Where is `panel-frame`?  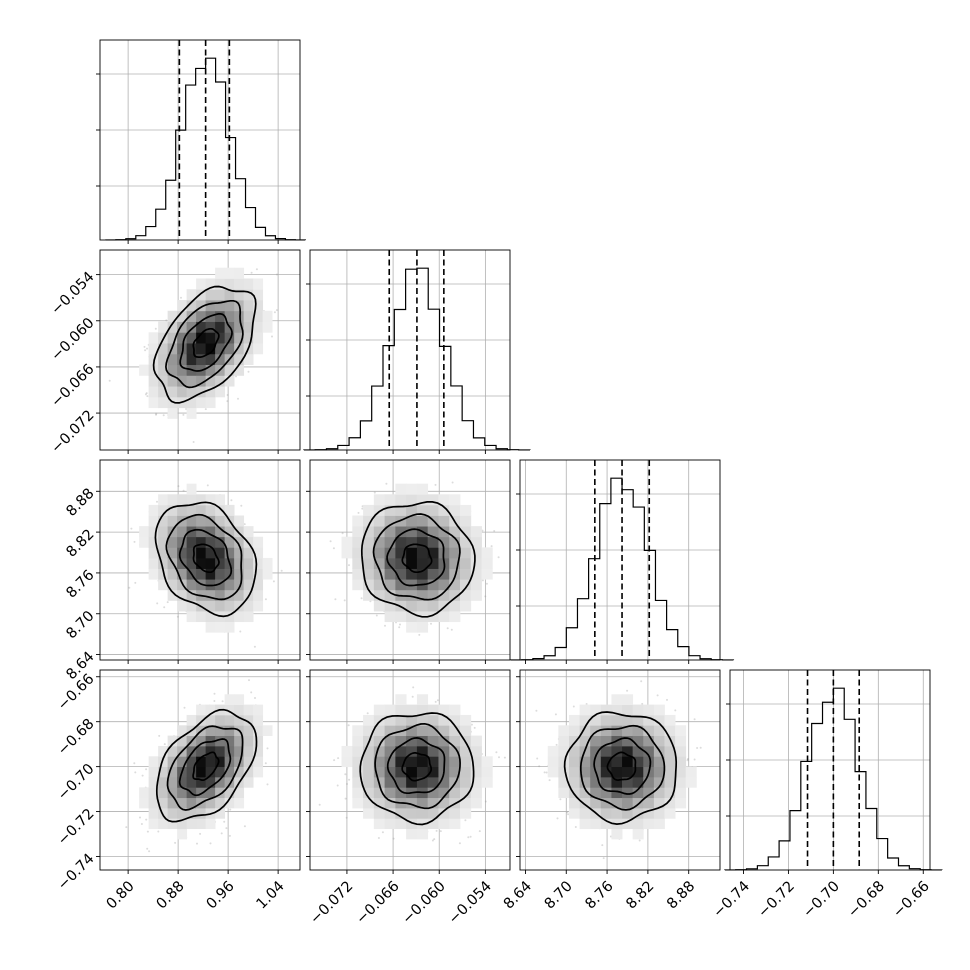 panel-frame is located at coordinates (410, 560).